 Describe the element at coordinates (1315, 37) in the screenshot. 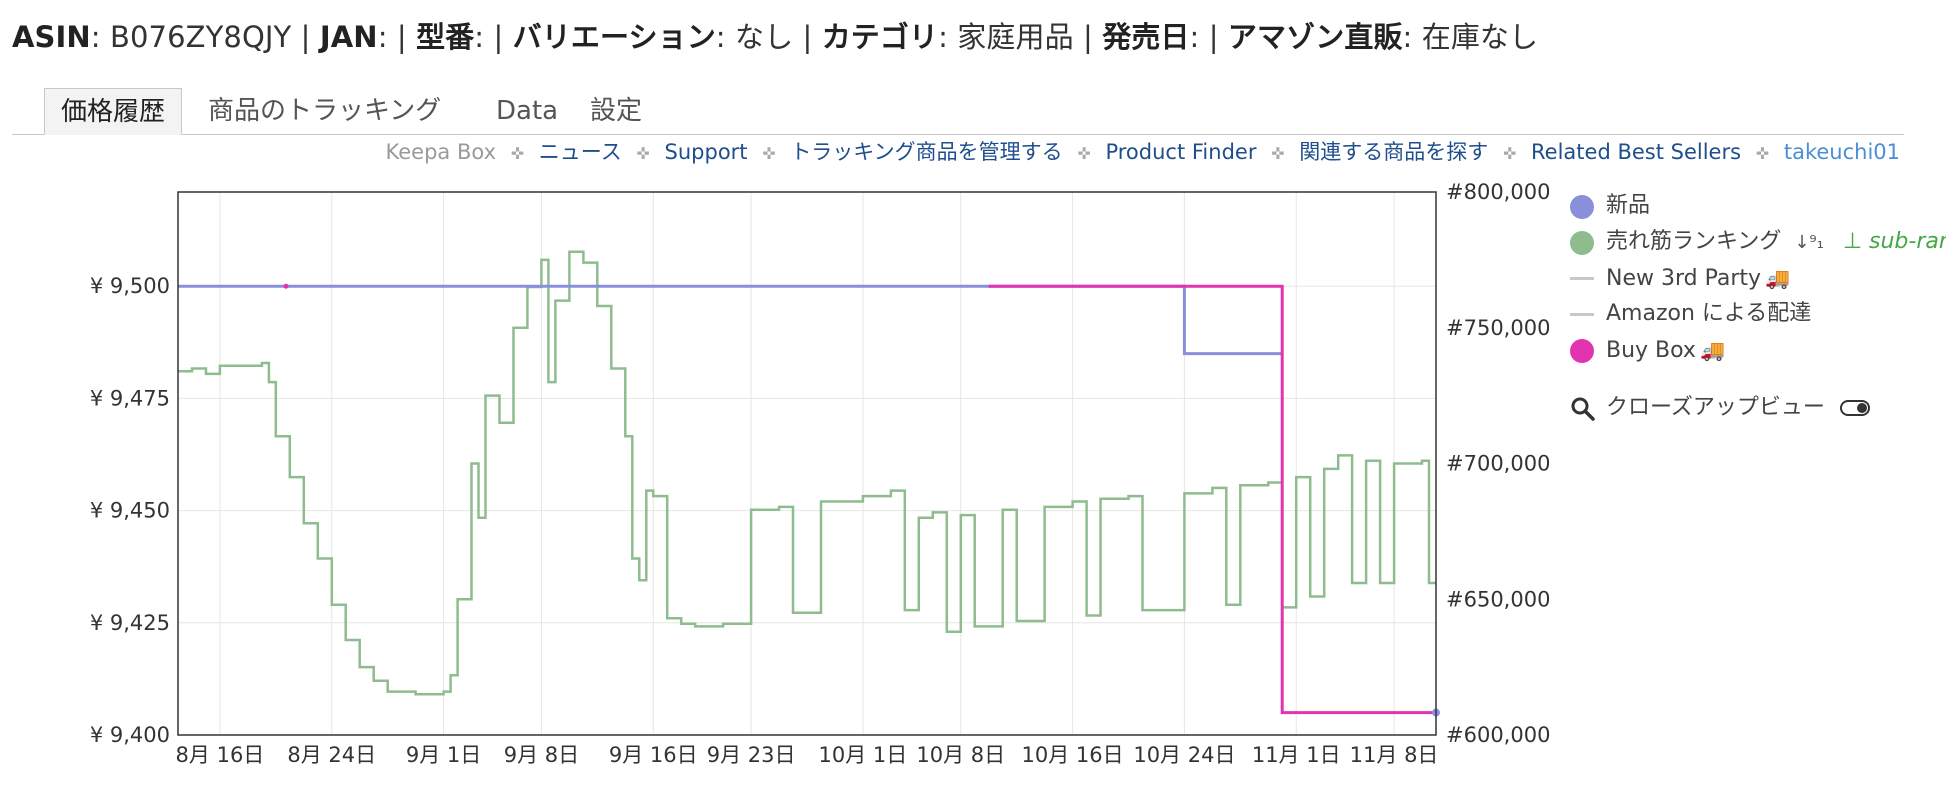

I see `amazon-direct-label: アマゾン直販` at that location.